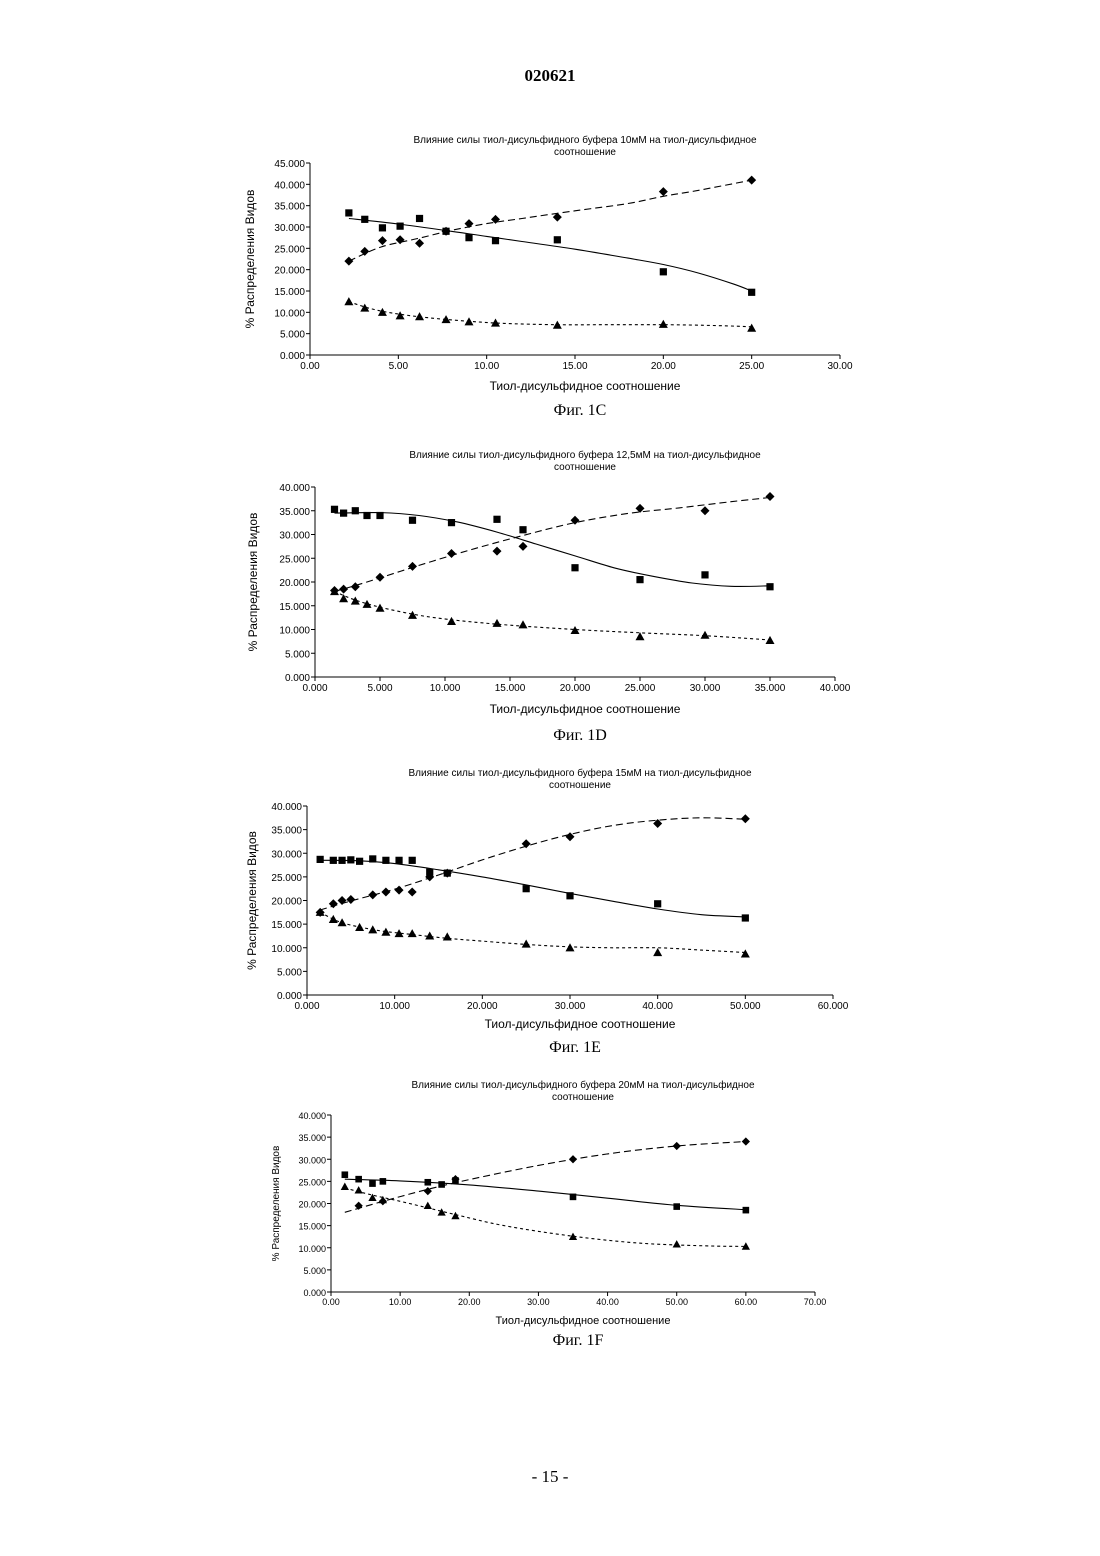 This screenshot has height=1556, width=1100. I want to click on y-tick-label: 0.000, so click(314, 1293).